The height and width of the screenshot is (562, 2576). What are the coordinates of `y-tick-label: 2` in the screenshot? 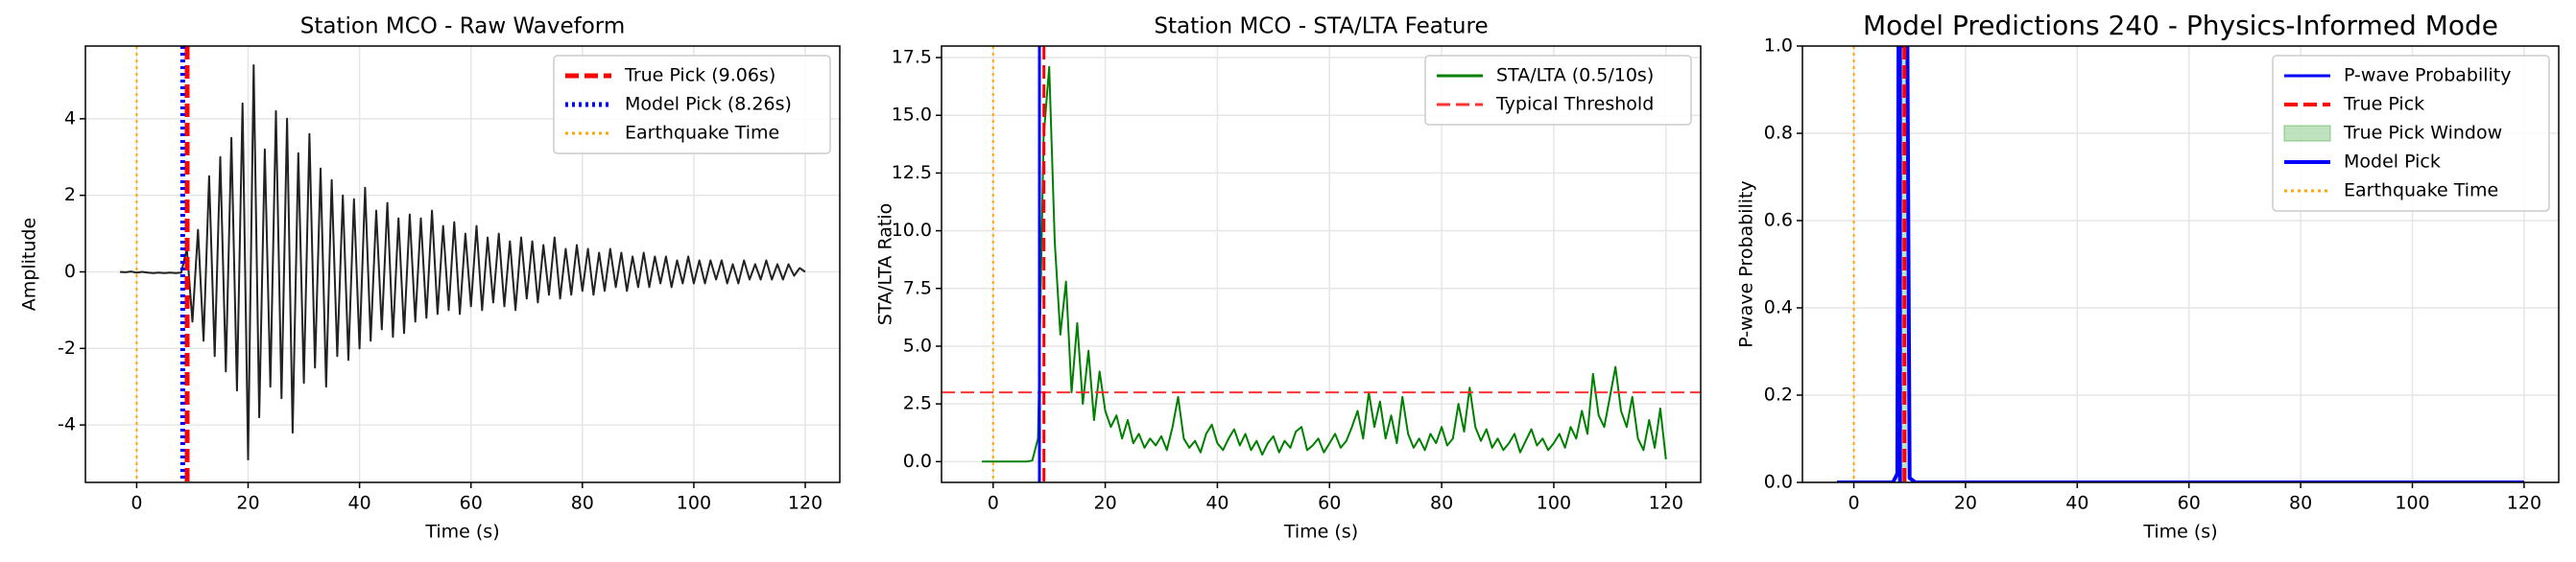 It's located at (70, 194).